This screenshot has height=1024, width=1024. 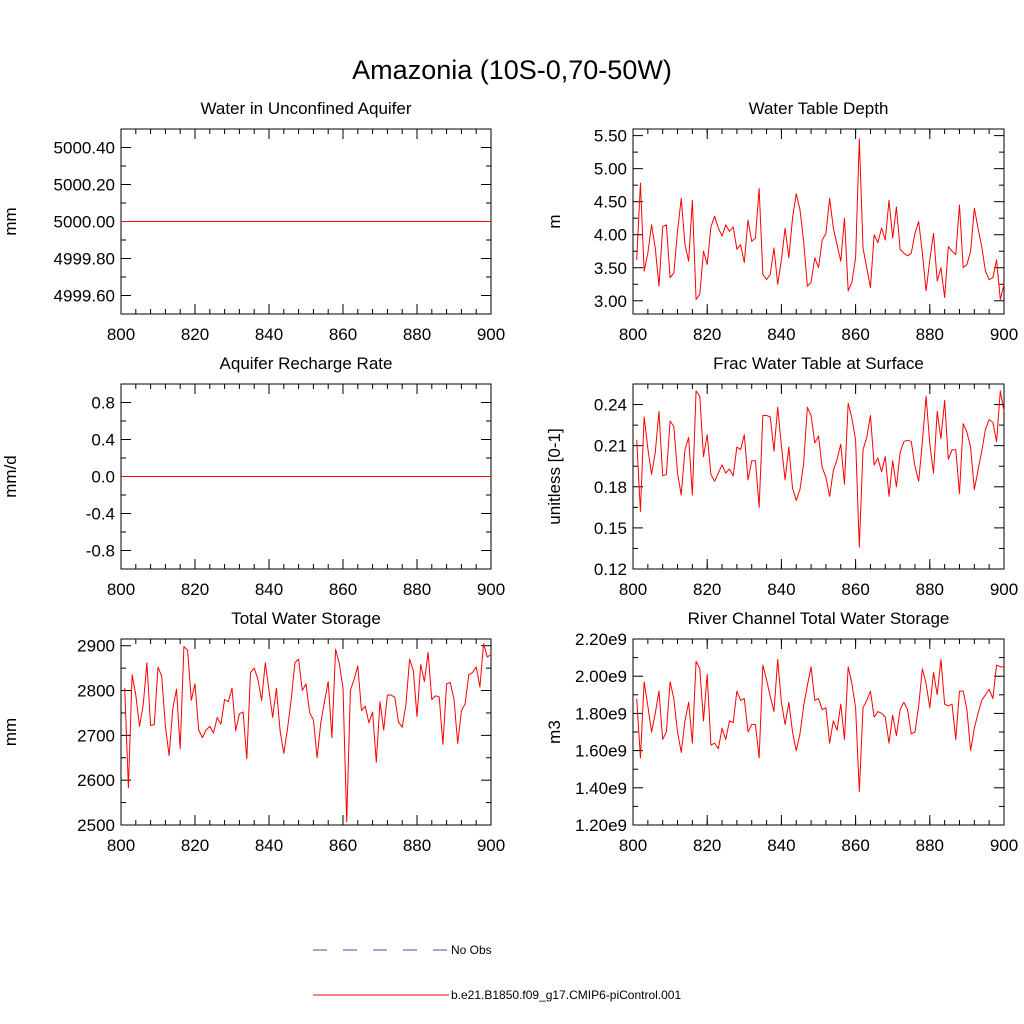 I want to click on y-tick-label: 0.4, so click(x=103, y=440).